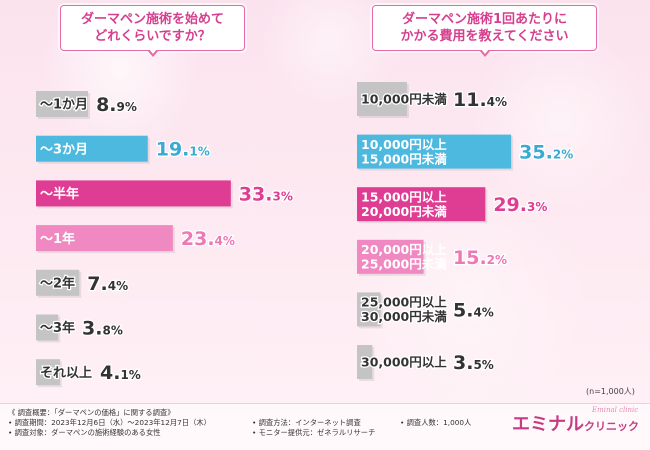 This screenshot has height=450, width=650. Describe the element at coordinates (57, 328) in the screenshot. I see `left-category-label-5: 〜3年` at that location.